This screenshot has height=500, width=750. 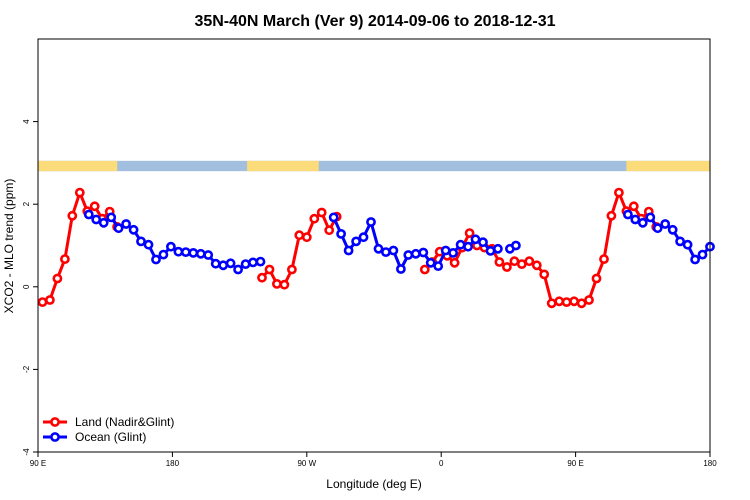 What do you see at coordinates (26, 452) in the screenshot?
I see `y-tick-label-0: -4` at bounding box center [26, 452].